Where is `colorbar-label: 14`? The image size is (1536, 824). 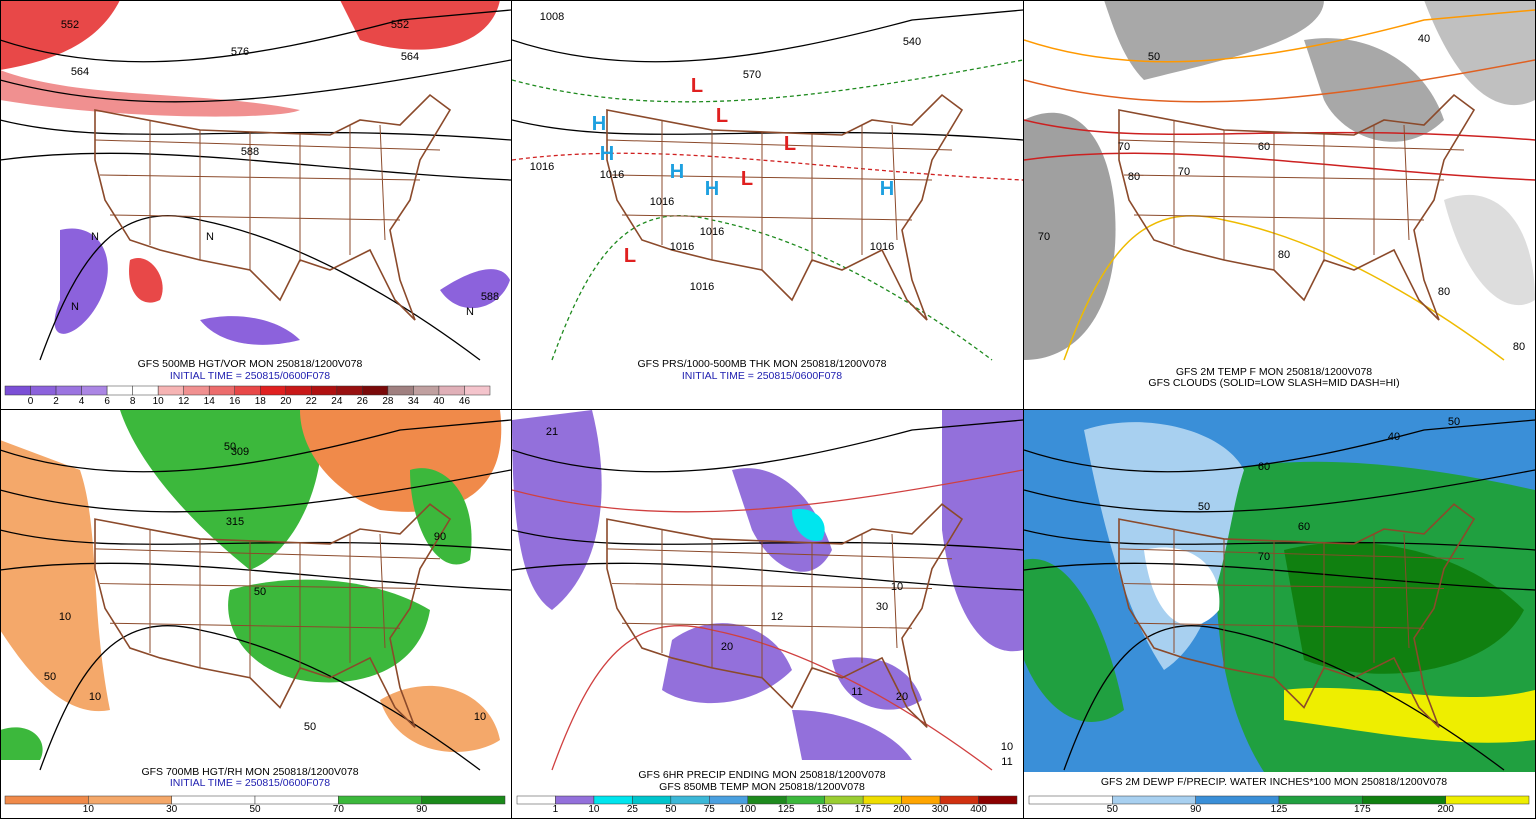 colorbar-label: 14 is located at coordinates (210, 401).